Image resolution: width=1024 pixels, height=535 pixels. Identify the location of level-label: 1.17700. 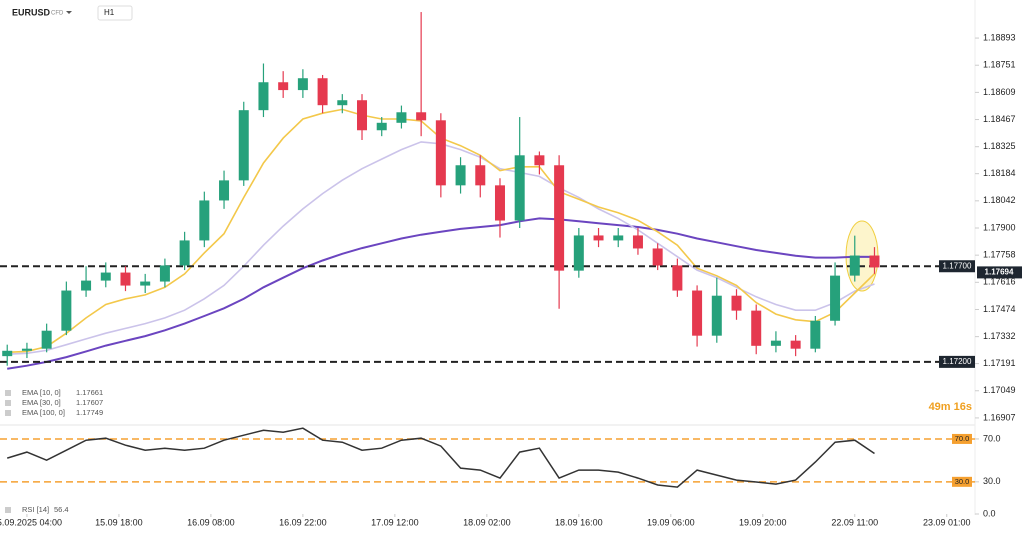
(957, 265).